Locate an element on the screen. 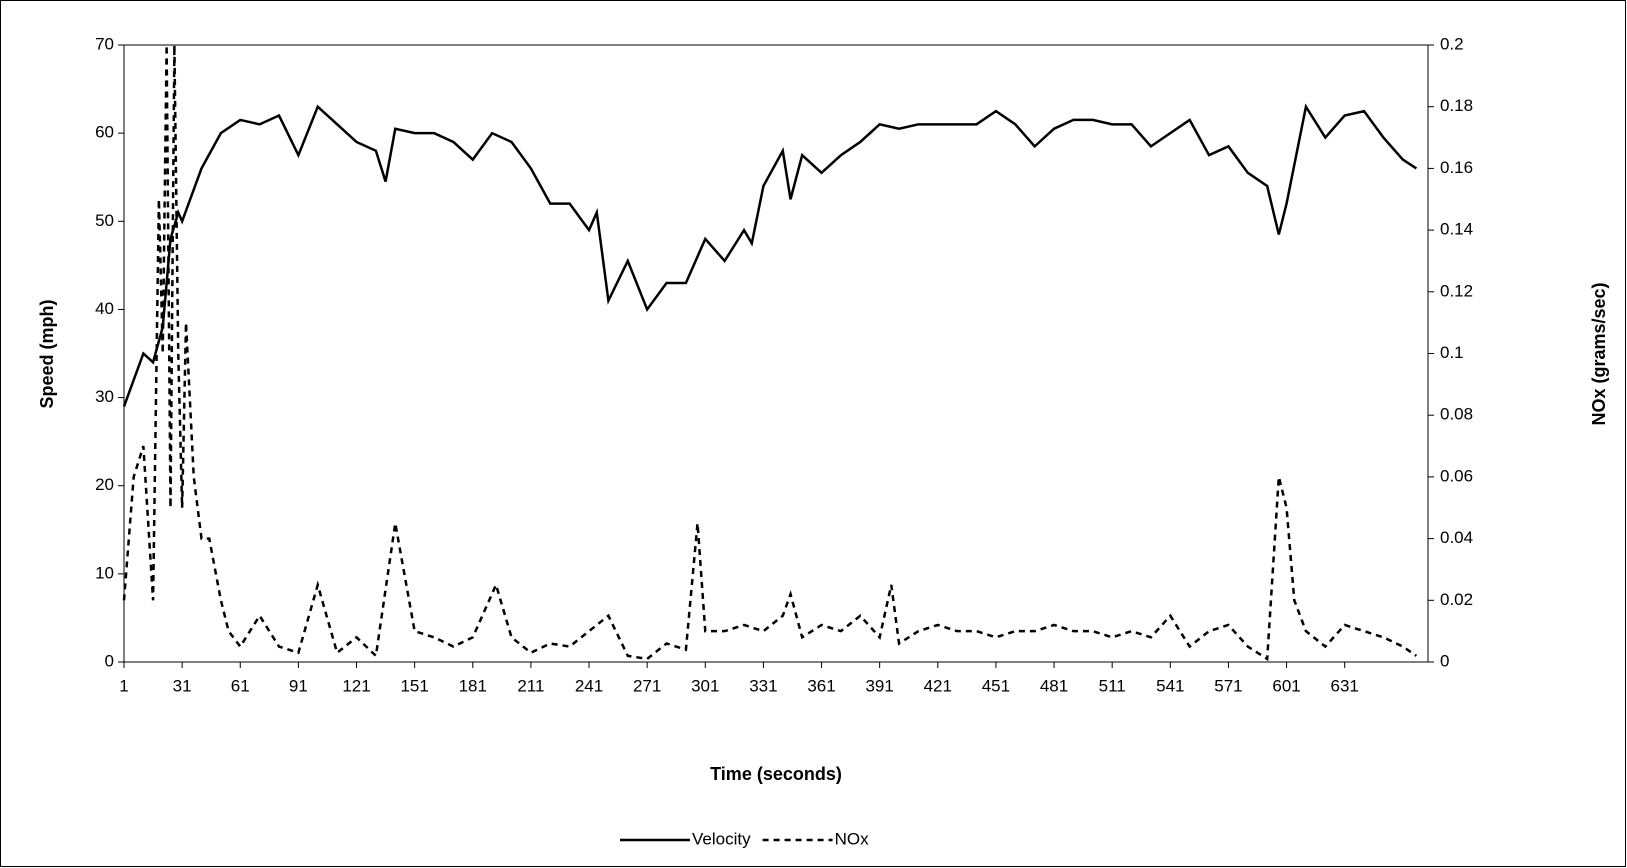 The height and width of the screenshot is (868, 1627). x-tick-label: 271 is located at coordinates (647, 685).